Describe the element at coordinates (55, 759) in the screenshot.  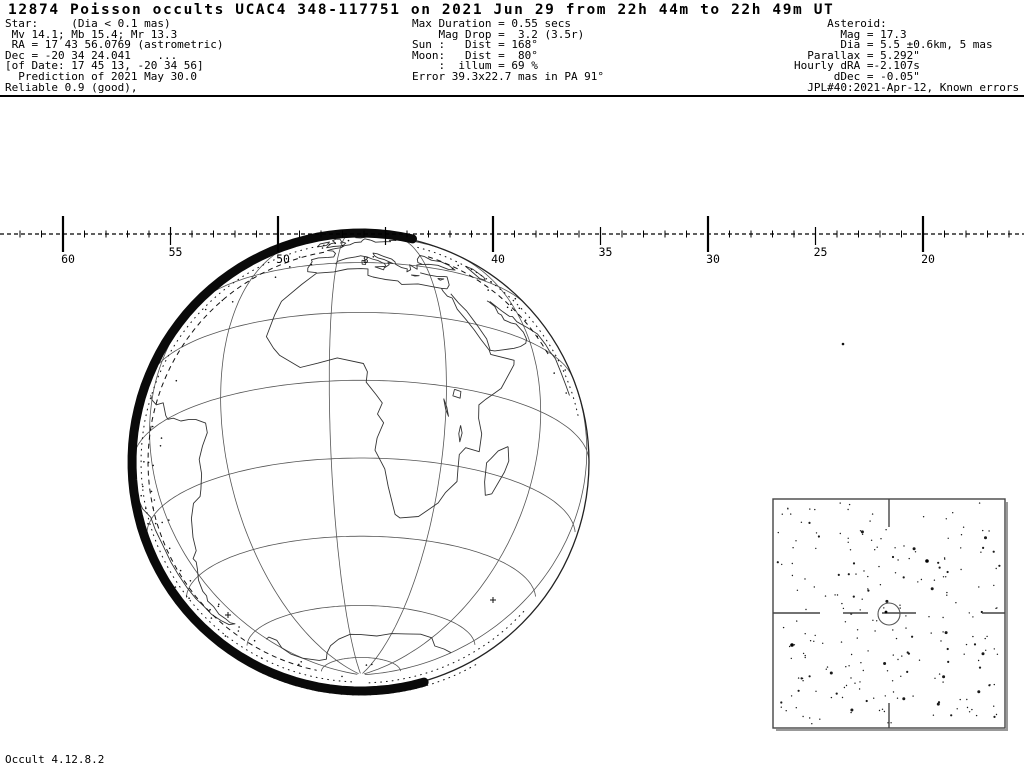
I see `version-label: Occult 4.12.8.2` at that location.